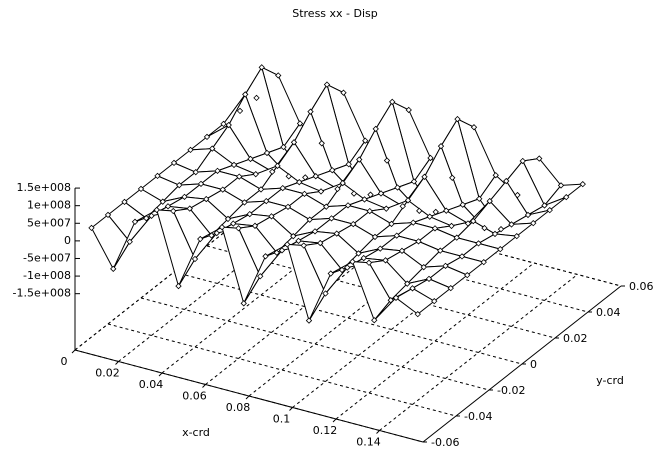  I want to click on z-tick-label: -1e+008, so click(47, 275).